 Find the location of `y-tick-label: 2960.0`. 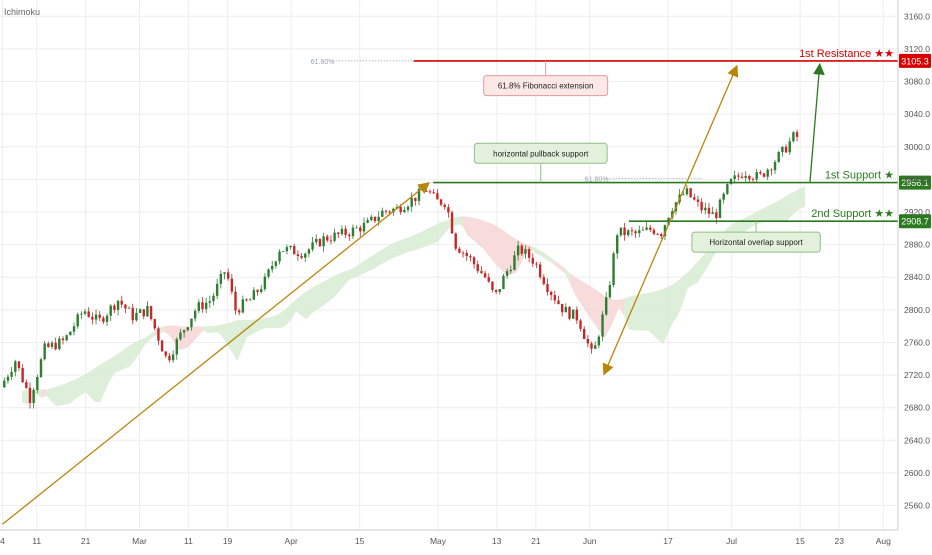

y-tick-label: 2960.0 is located at coordinates (917, 179).